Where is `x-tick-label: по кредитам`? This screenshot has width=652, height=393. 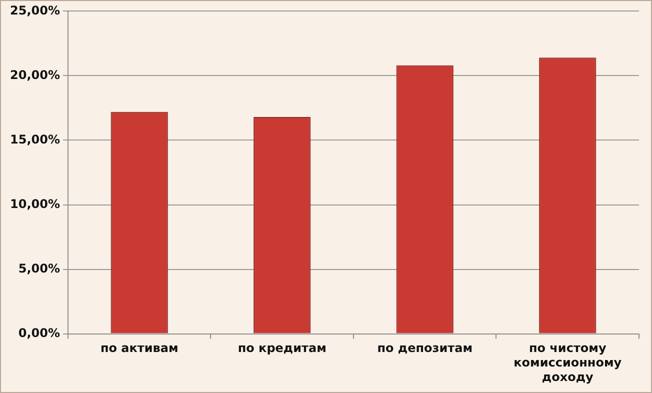 x-tick-label: по кредитам is located at coordinates (282, 348).